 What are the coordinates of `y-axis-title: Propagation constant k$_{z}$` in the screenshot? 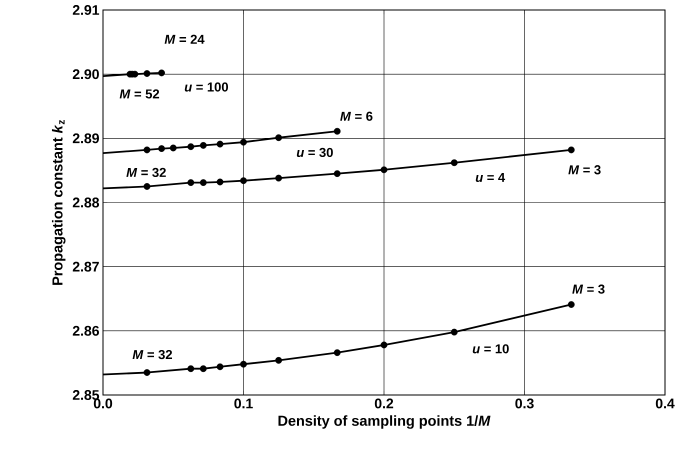 It's located at (59, 202).